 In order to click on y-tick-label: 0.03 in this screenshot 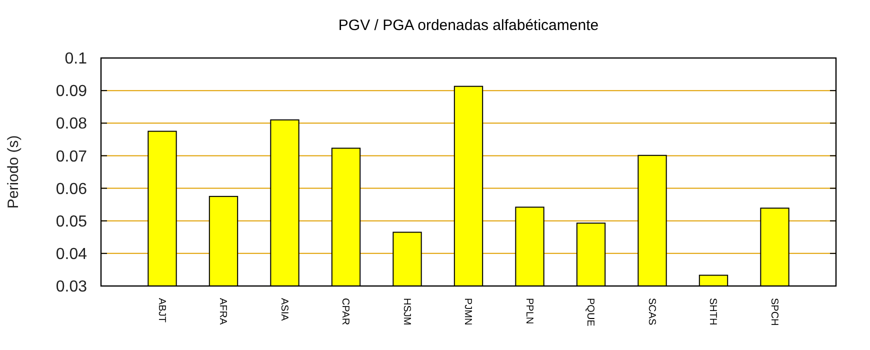, I will do `click(72, 287)`.